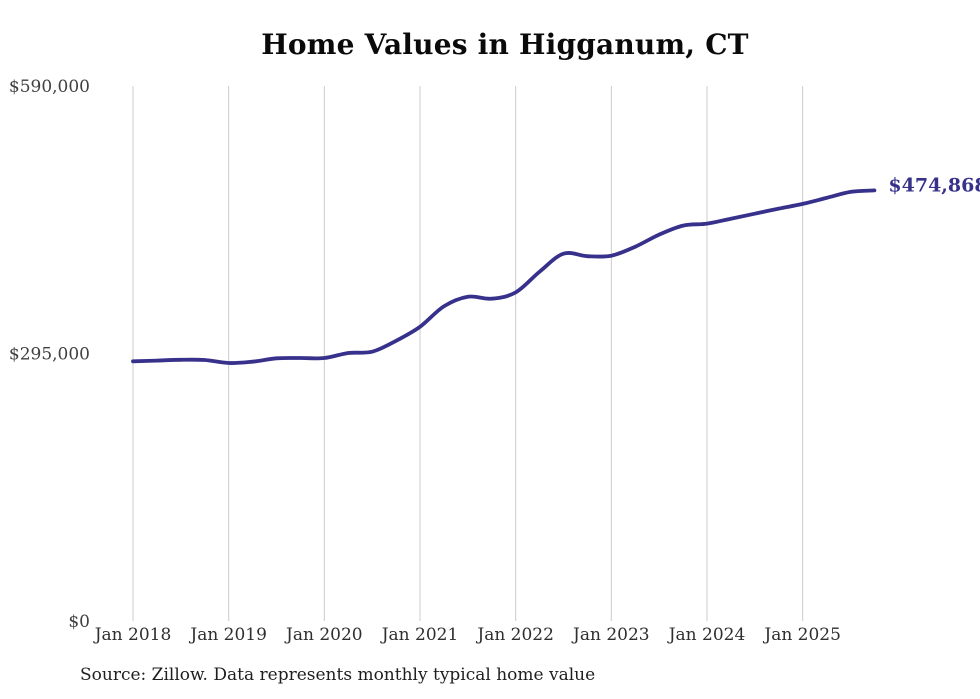 The image size is (980, 699). What do you see at coordinates (49, 87) in the screenshot?
I see `y-tick-label: $590,000` at bounding box center [49, 87].